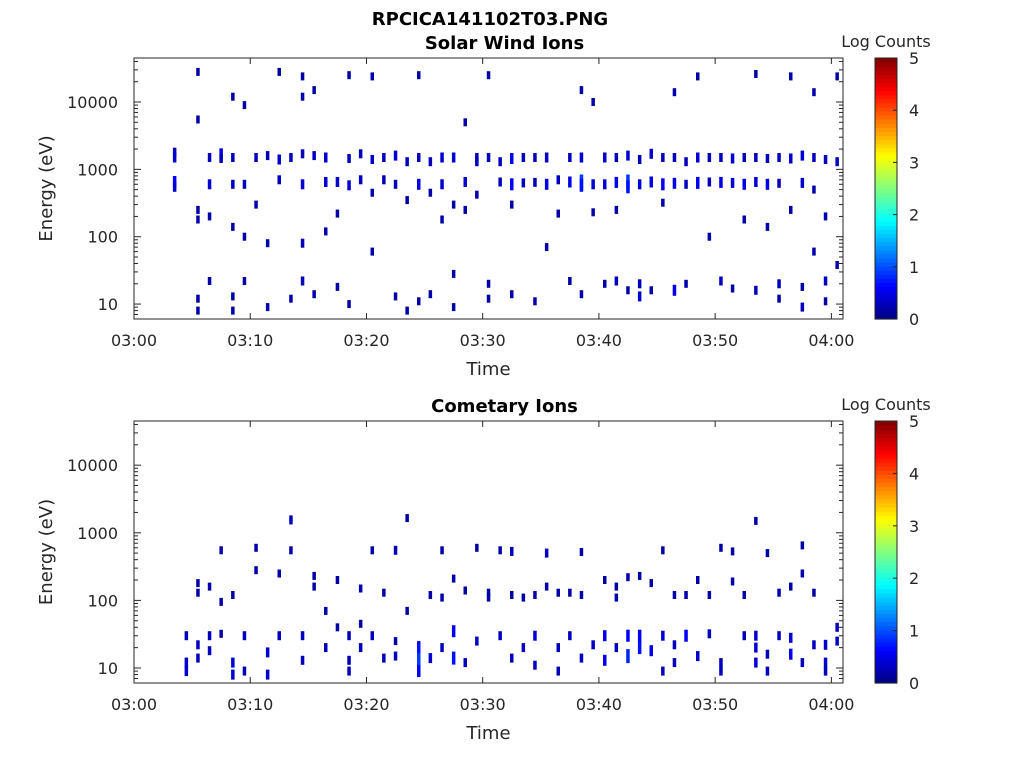 This screenshot has height=768, width=1024. I want to click on colorbar-tick-label: 2, so click(914, 578).